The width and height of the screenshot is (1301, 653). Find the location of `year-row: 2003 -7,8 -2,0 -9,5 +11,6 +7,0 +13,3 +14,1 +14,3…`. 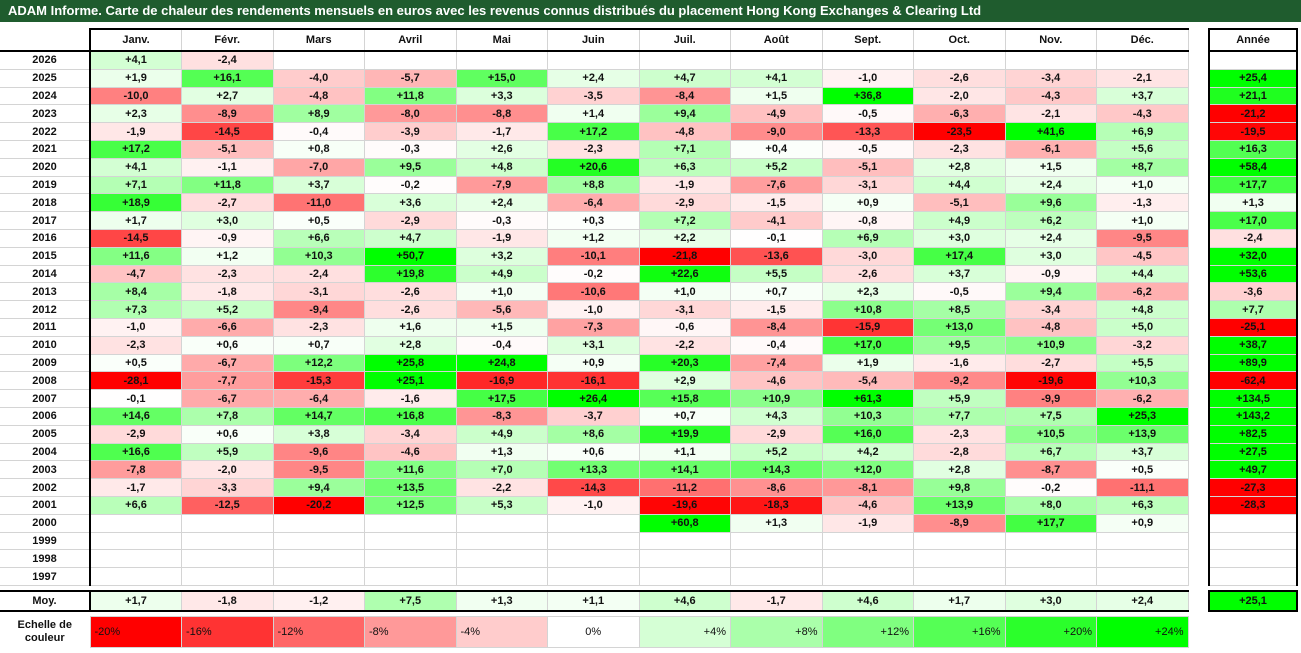

year-row: 2003 -7,8 -2,0 -9,5 +11,6 +7,0 +13,3 +14,1 +14,3… is located at coordinates (594, 470).